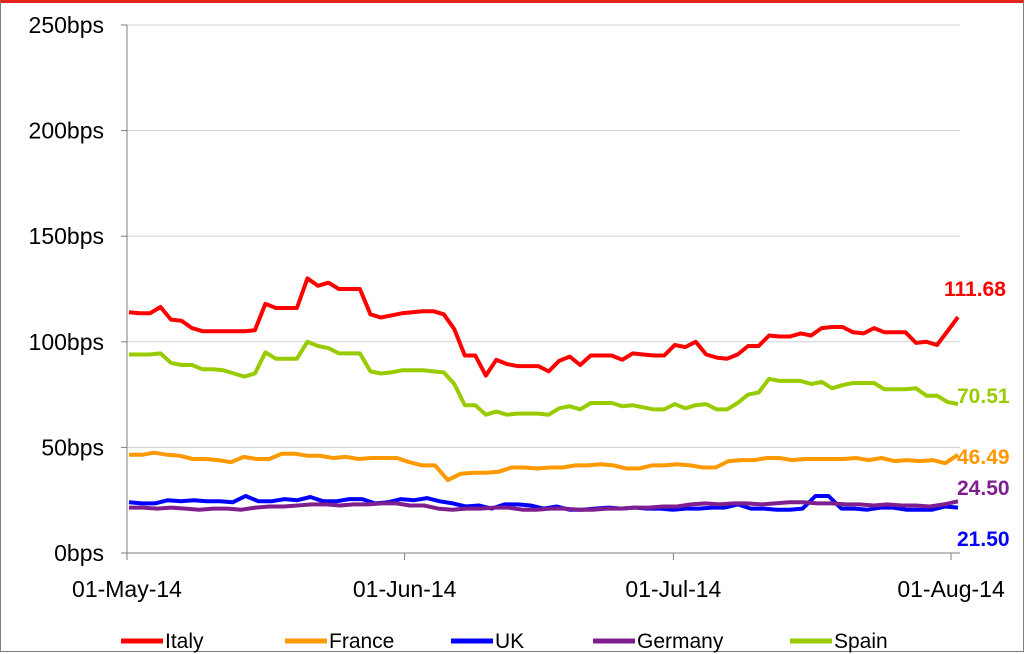 The height and width of the screenshot is (654, 1026). I want to click on y-tick-label: 150bps, so click(66, 236).